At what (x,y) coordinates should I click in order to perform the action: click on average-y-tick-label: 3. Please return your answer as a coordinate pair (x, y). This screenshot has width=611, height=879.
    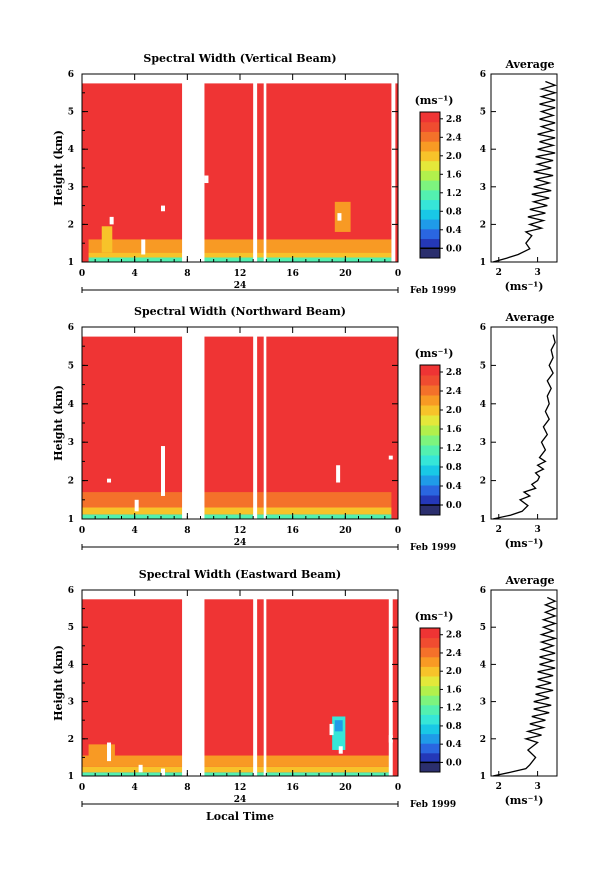
    Looking at the image, I should click on (483, 703).